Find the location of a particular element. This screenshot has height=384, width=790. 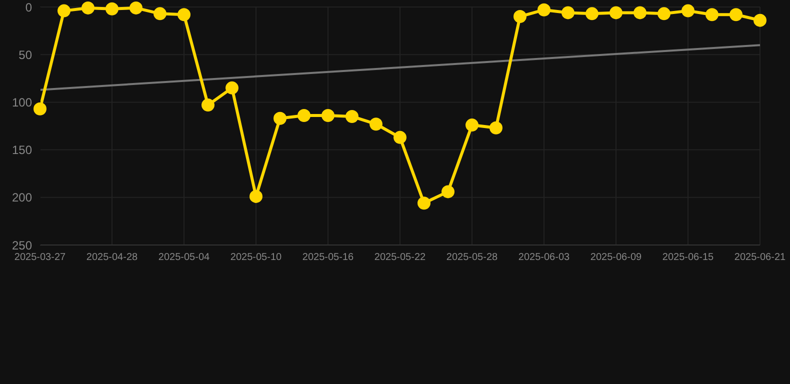

x-tick-label: 2025-05-10 is located at coordinates (256, 258).